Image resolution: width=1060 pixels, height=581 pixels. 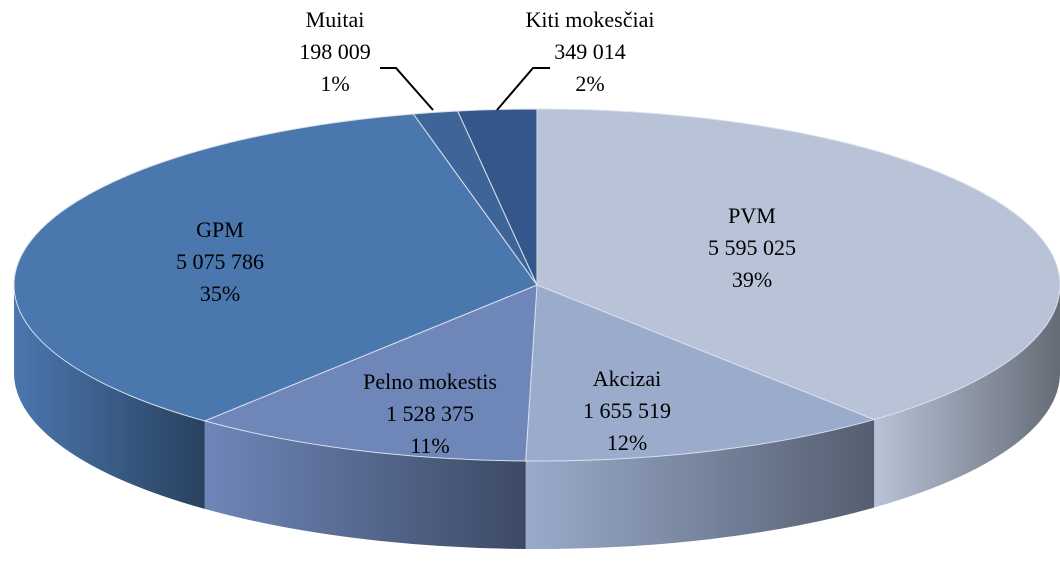 I want to click on slice-label-percent: 2%, so click(x=589, y=83).